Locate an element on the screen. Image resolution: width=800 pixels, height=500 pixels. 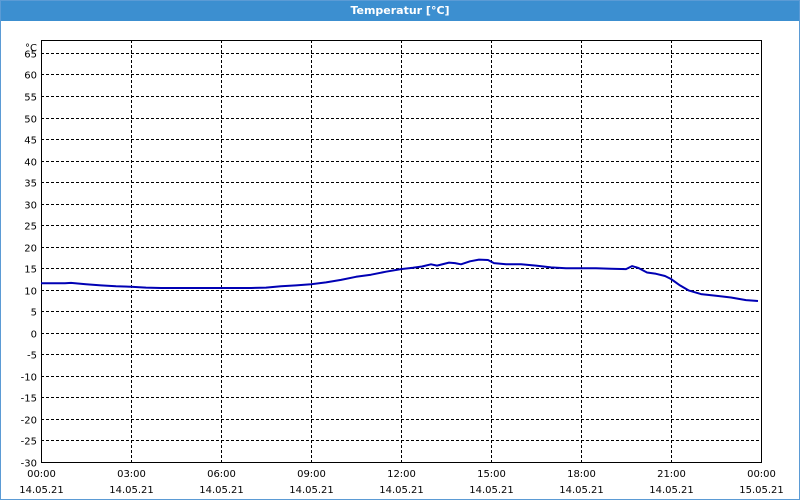
series-line-temperature is located at coordinates (400, 280).